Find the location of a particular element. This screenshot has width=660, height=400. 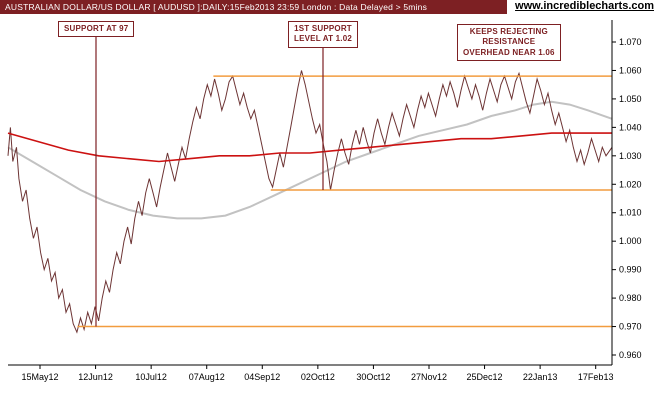

y-tick-label: 1.030 is located at coordinates (630, 156).